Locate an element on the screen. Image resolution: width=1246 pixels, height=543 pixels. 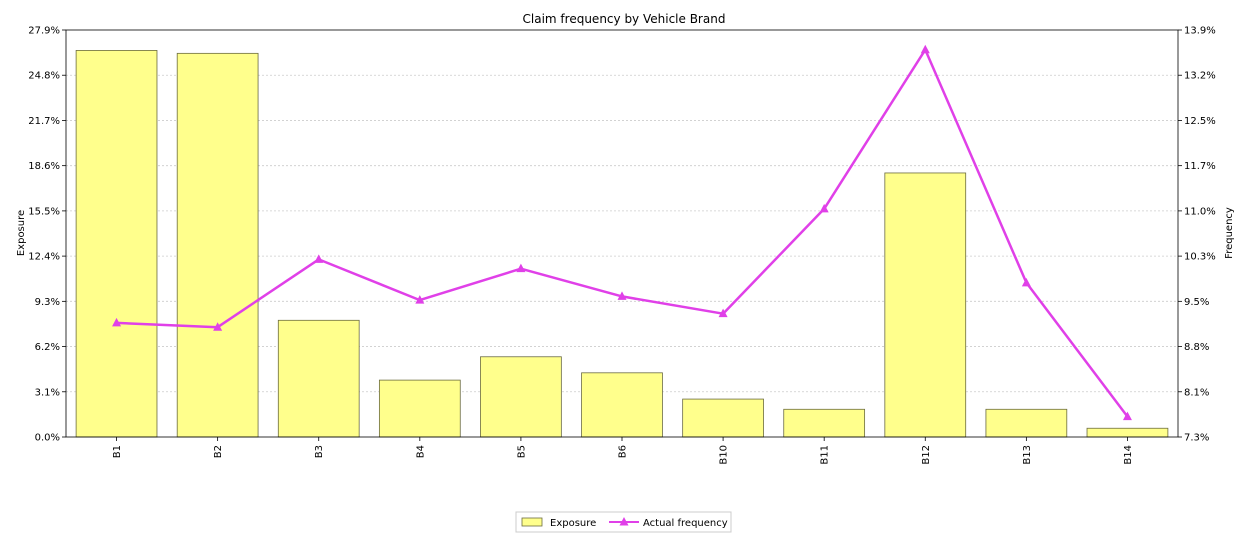
x-tick-label: B12 is located at coordinates (926, 455).